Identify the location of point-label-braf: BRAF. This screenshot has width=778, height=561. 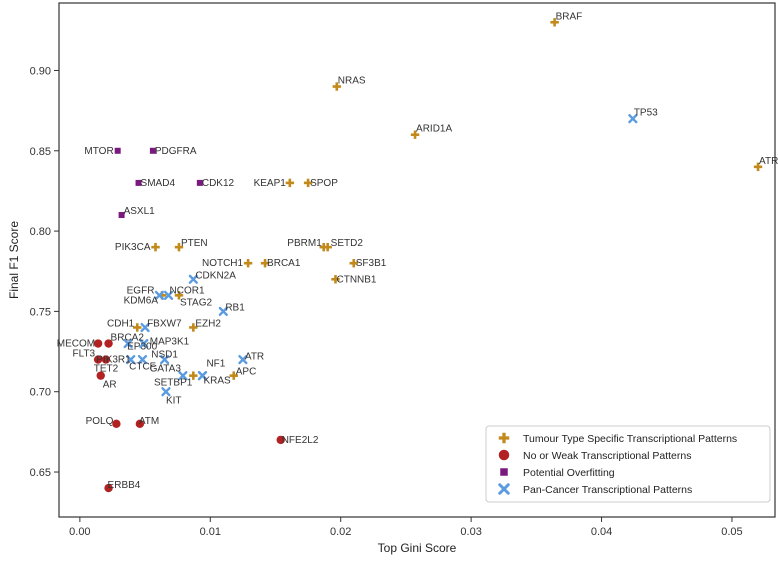
(569, 16).